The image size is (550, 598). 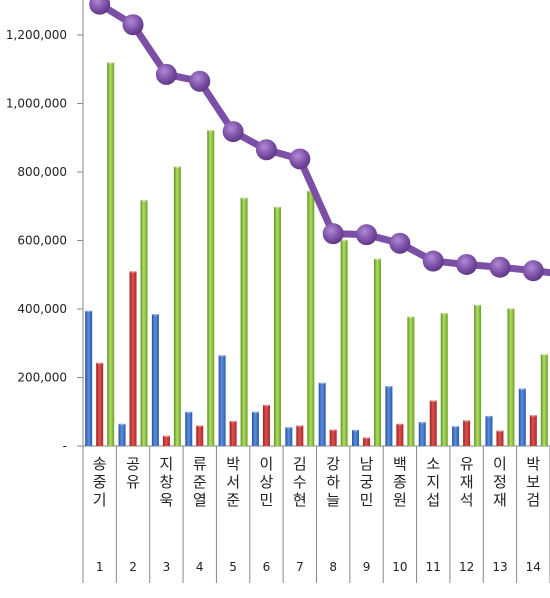 What do you see at coordinates (200, 567) in the screenshot?
I see `rank-label: 4` at bounding box center [200, 567].